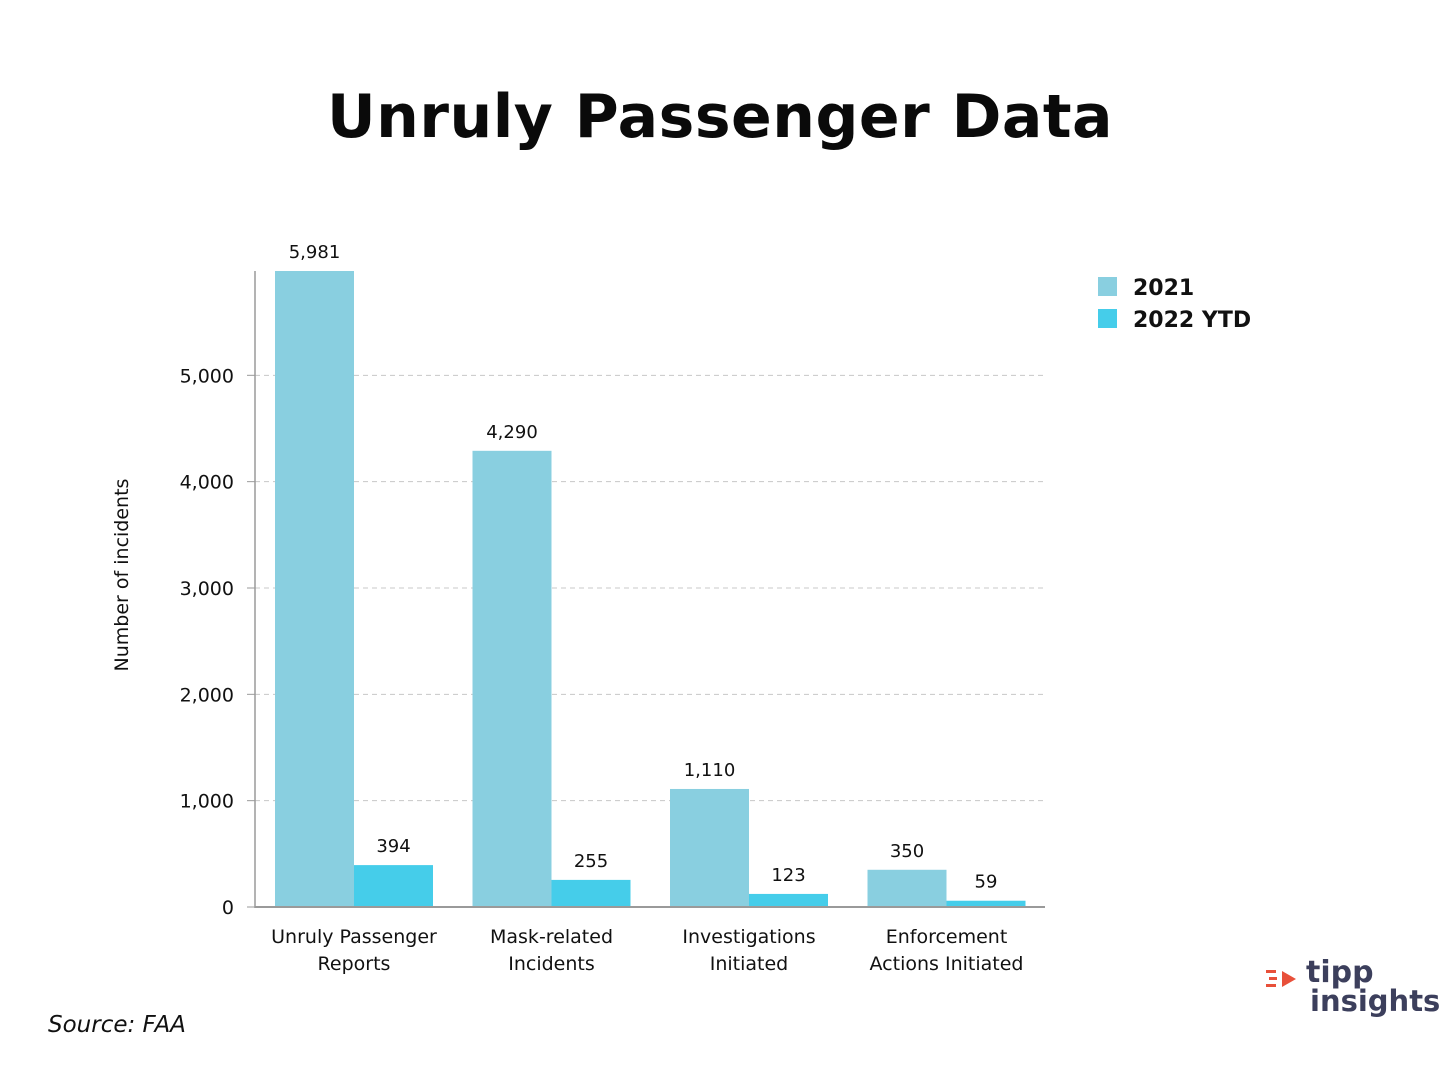 The height and width of the screenshot is (1080, 1440). I want to click on y-tick-label: 3,000, so click(207, 589).